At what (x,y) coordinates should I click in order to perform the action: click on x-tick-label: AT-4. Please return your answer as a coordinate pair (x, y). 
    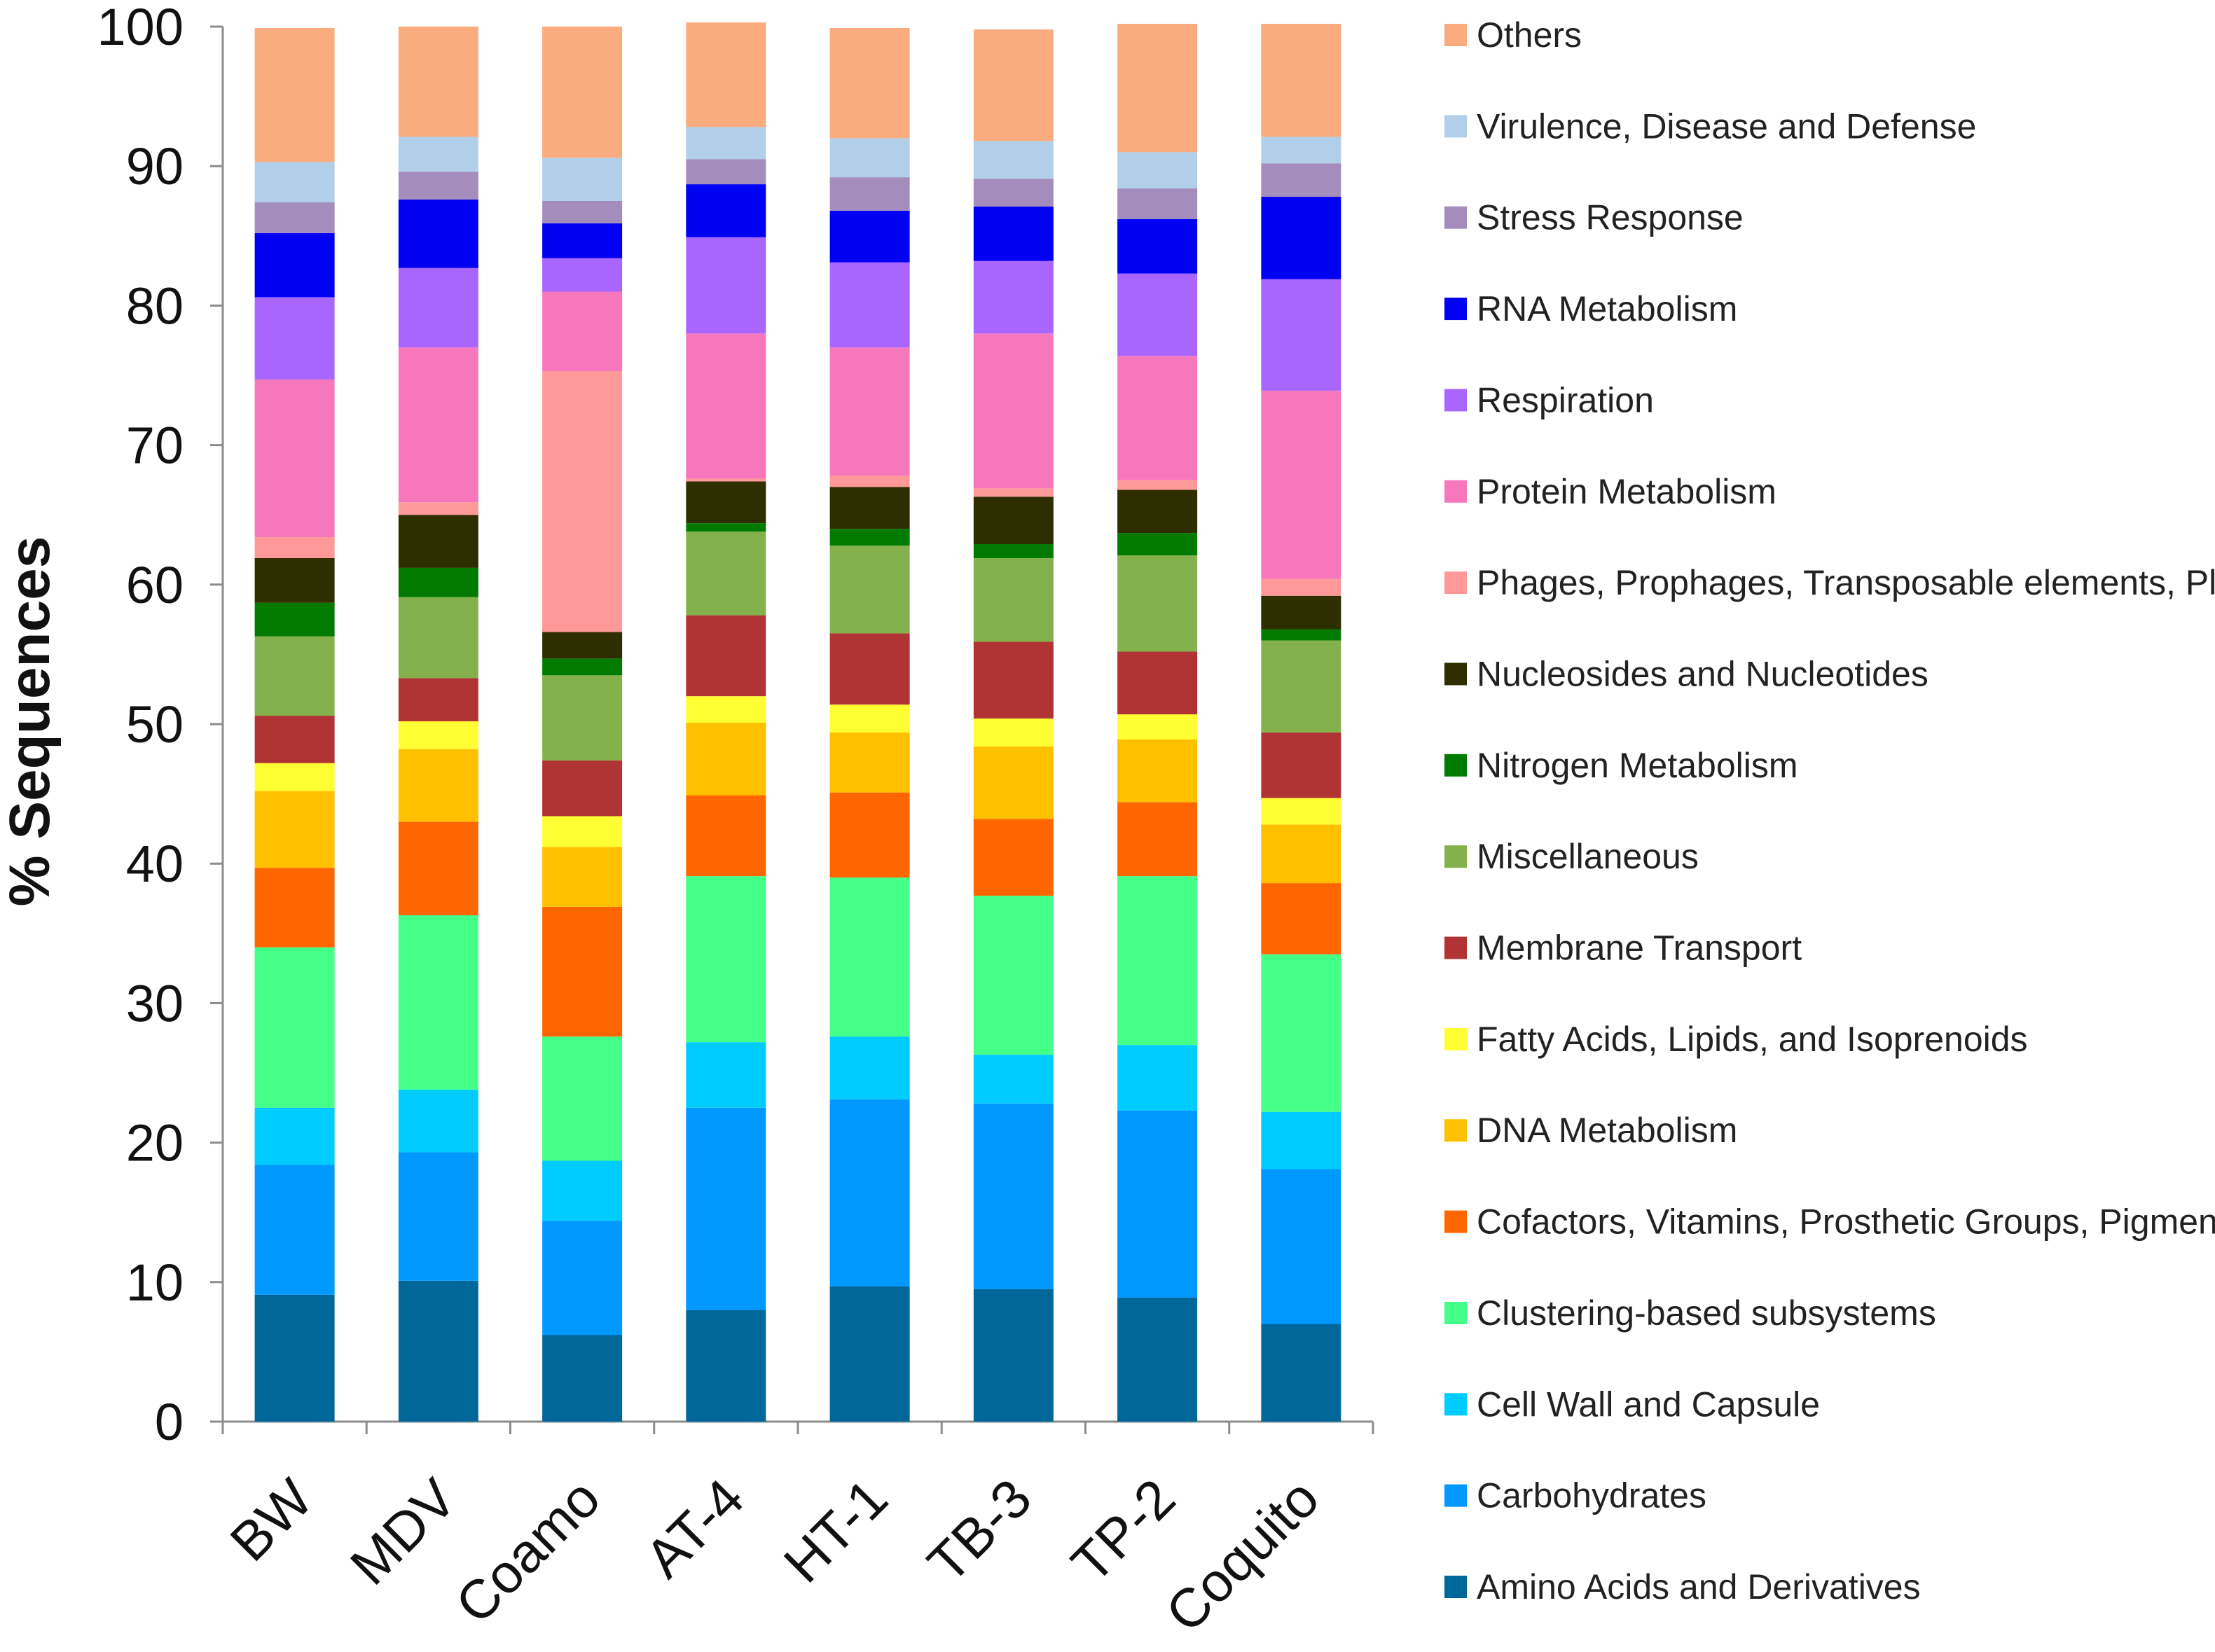
    Looking at the image, I should click on (694, 1528).